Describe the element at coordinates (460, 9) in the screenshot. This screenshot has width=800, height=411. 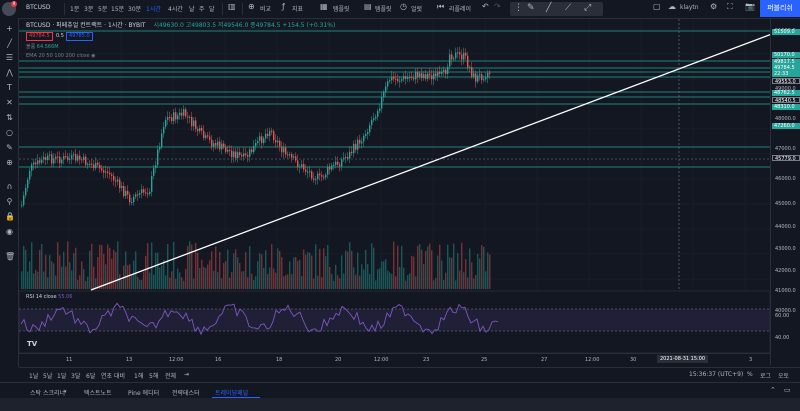
I see `replay-button: 리플레이` at that location.